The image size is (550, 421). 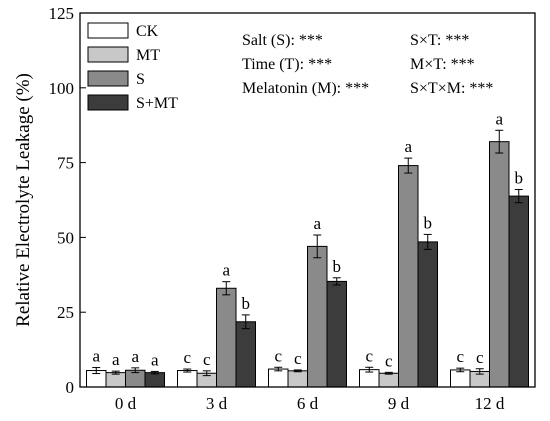 I want to click on legend-label-mt: MT, so click(x=148, y=55).